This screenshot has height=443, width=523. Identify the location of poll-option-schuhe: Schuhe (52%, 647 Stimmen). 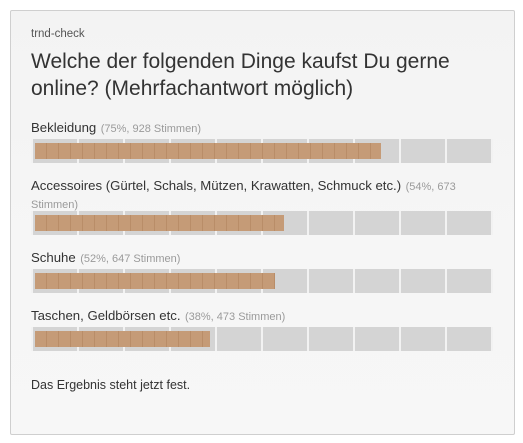
(262, 271).